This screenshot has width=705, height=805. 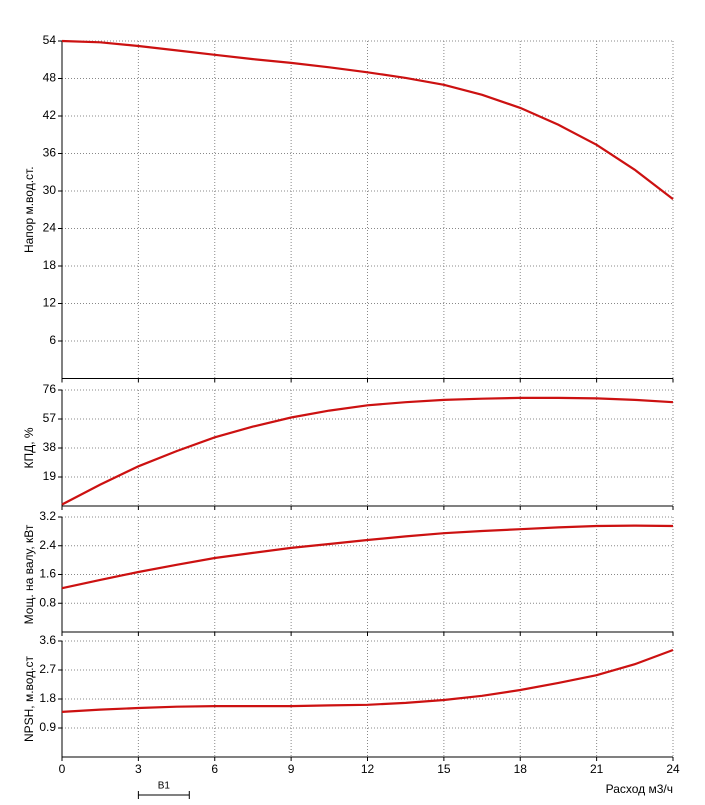 What do you see at coordinates (50, 115) in the screenshot?
I see `y-tick-label: 42` at bounding box center [50, 115].